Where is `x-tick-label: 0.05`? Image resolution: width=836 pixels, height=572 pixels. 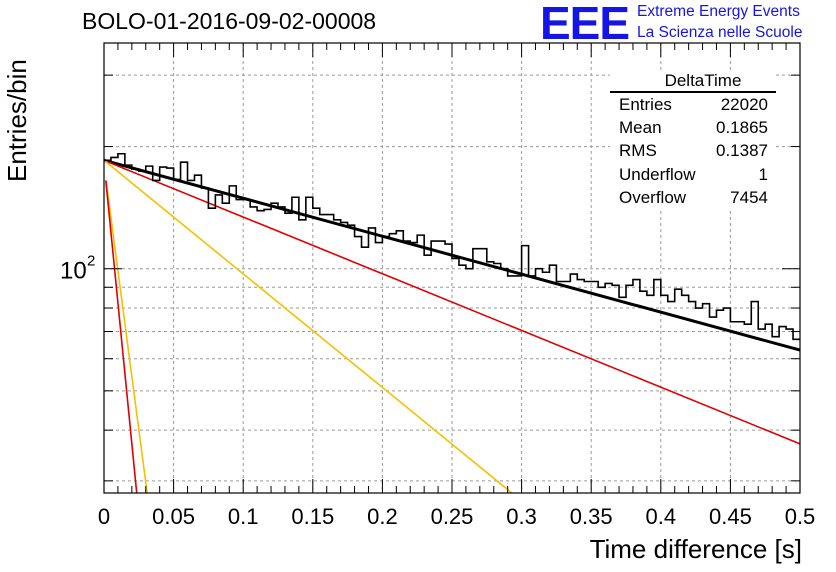
x-tick-label: 0.05 is located at coordinates (173, 516).